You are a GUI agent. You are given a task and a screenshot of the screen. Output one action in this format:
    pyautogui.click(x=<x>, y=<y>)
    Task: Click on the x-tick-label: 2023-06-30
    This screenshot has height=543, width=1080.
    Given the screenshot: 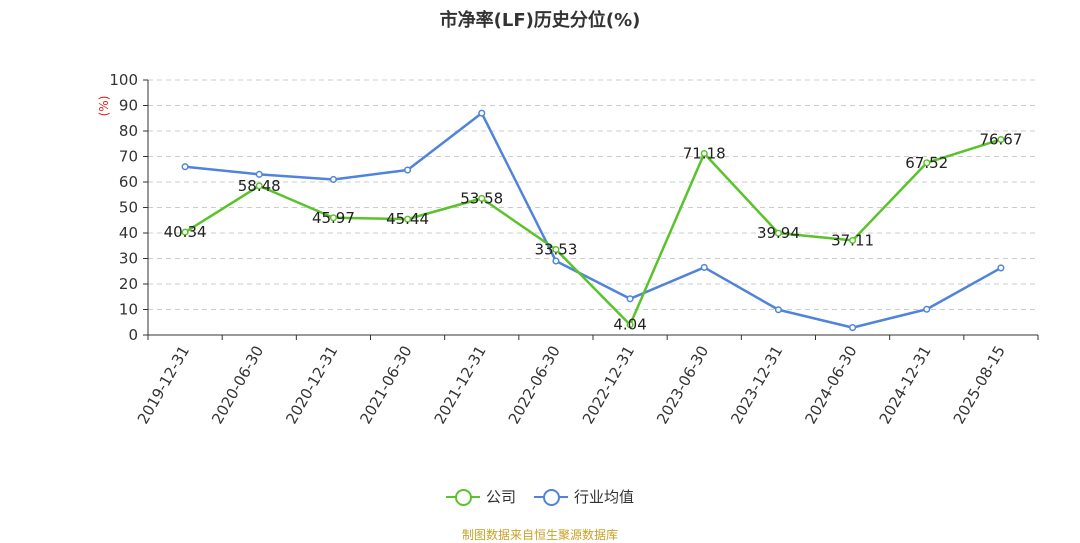 What is the action you would take?
    pyautogui.click(x=682, y=385)
    